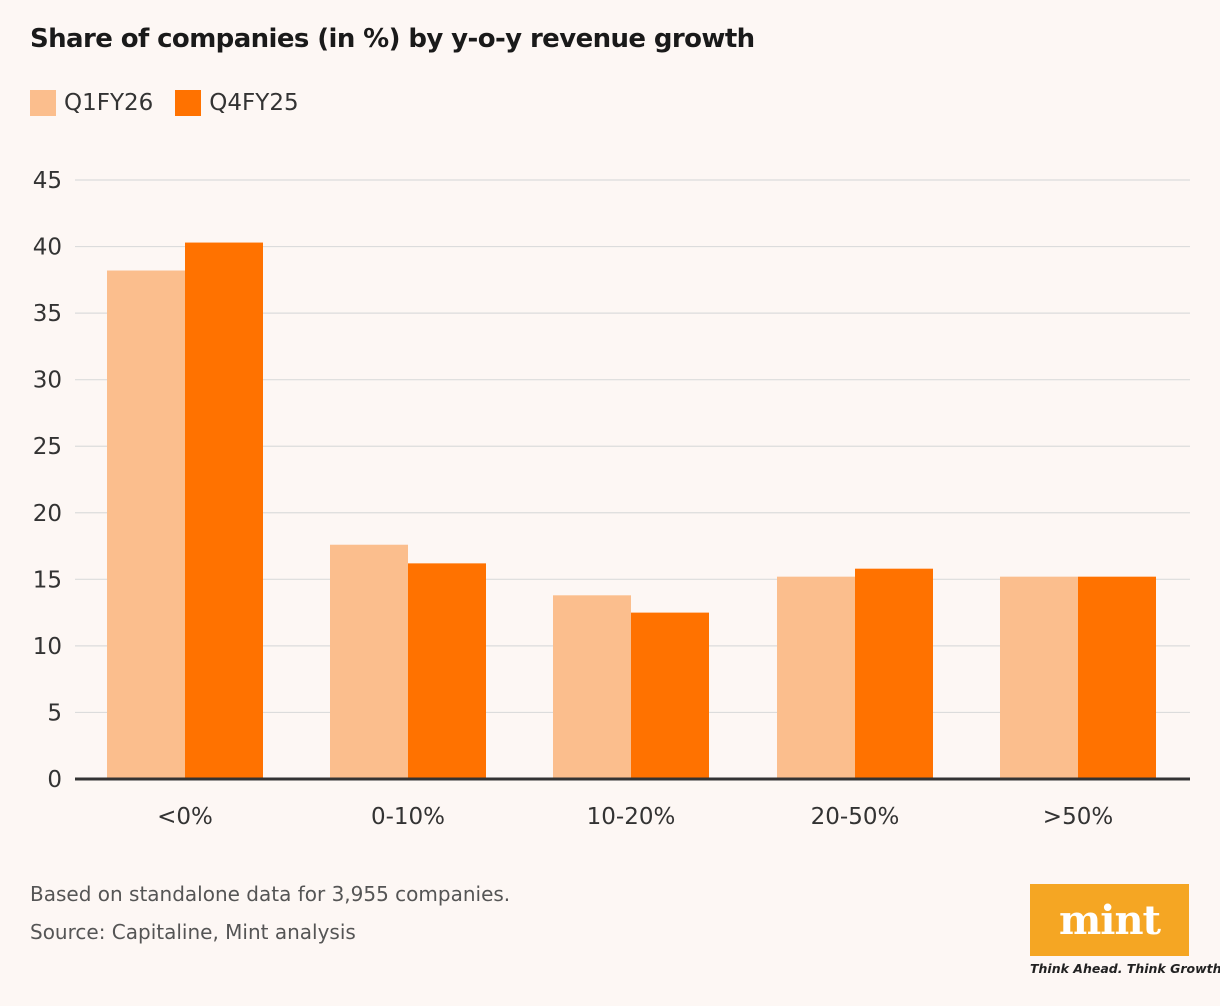  Describe the element at coordinates (47, 181) in the screenshot. I see `y-tick-label: 45` at that location.